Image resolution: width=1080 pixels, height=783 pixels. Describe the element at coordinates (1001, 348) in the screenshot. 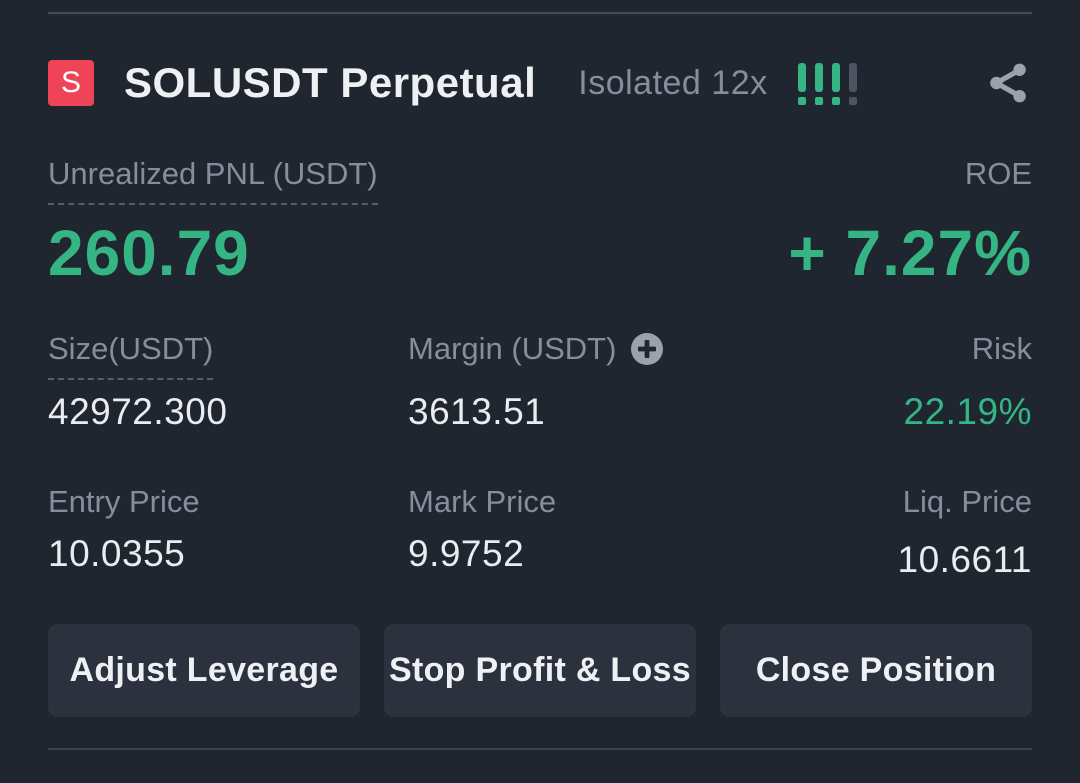

I see `risk-label: Risk` at that location.